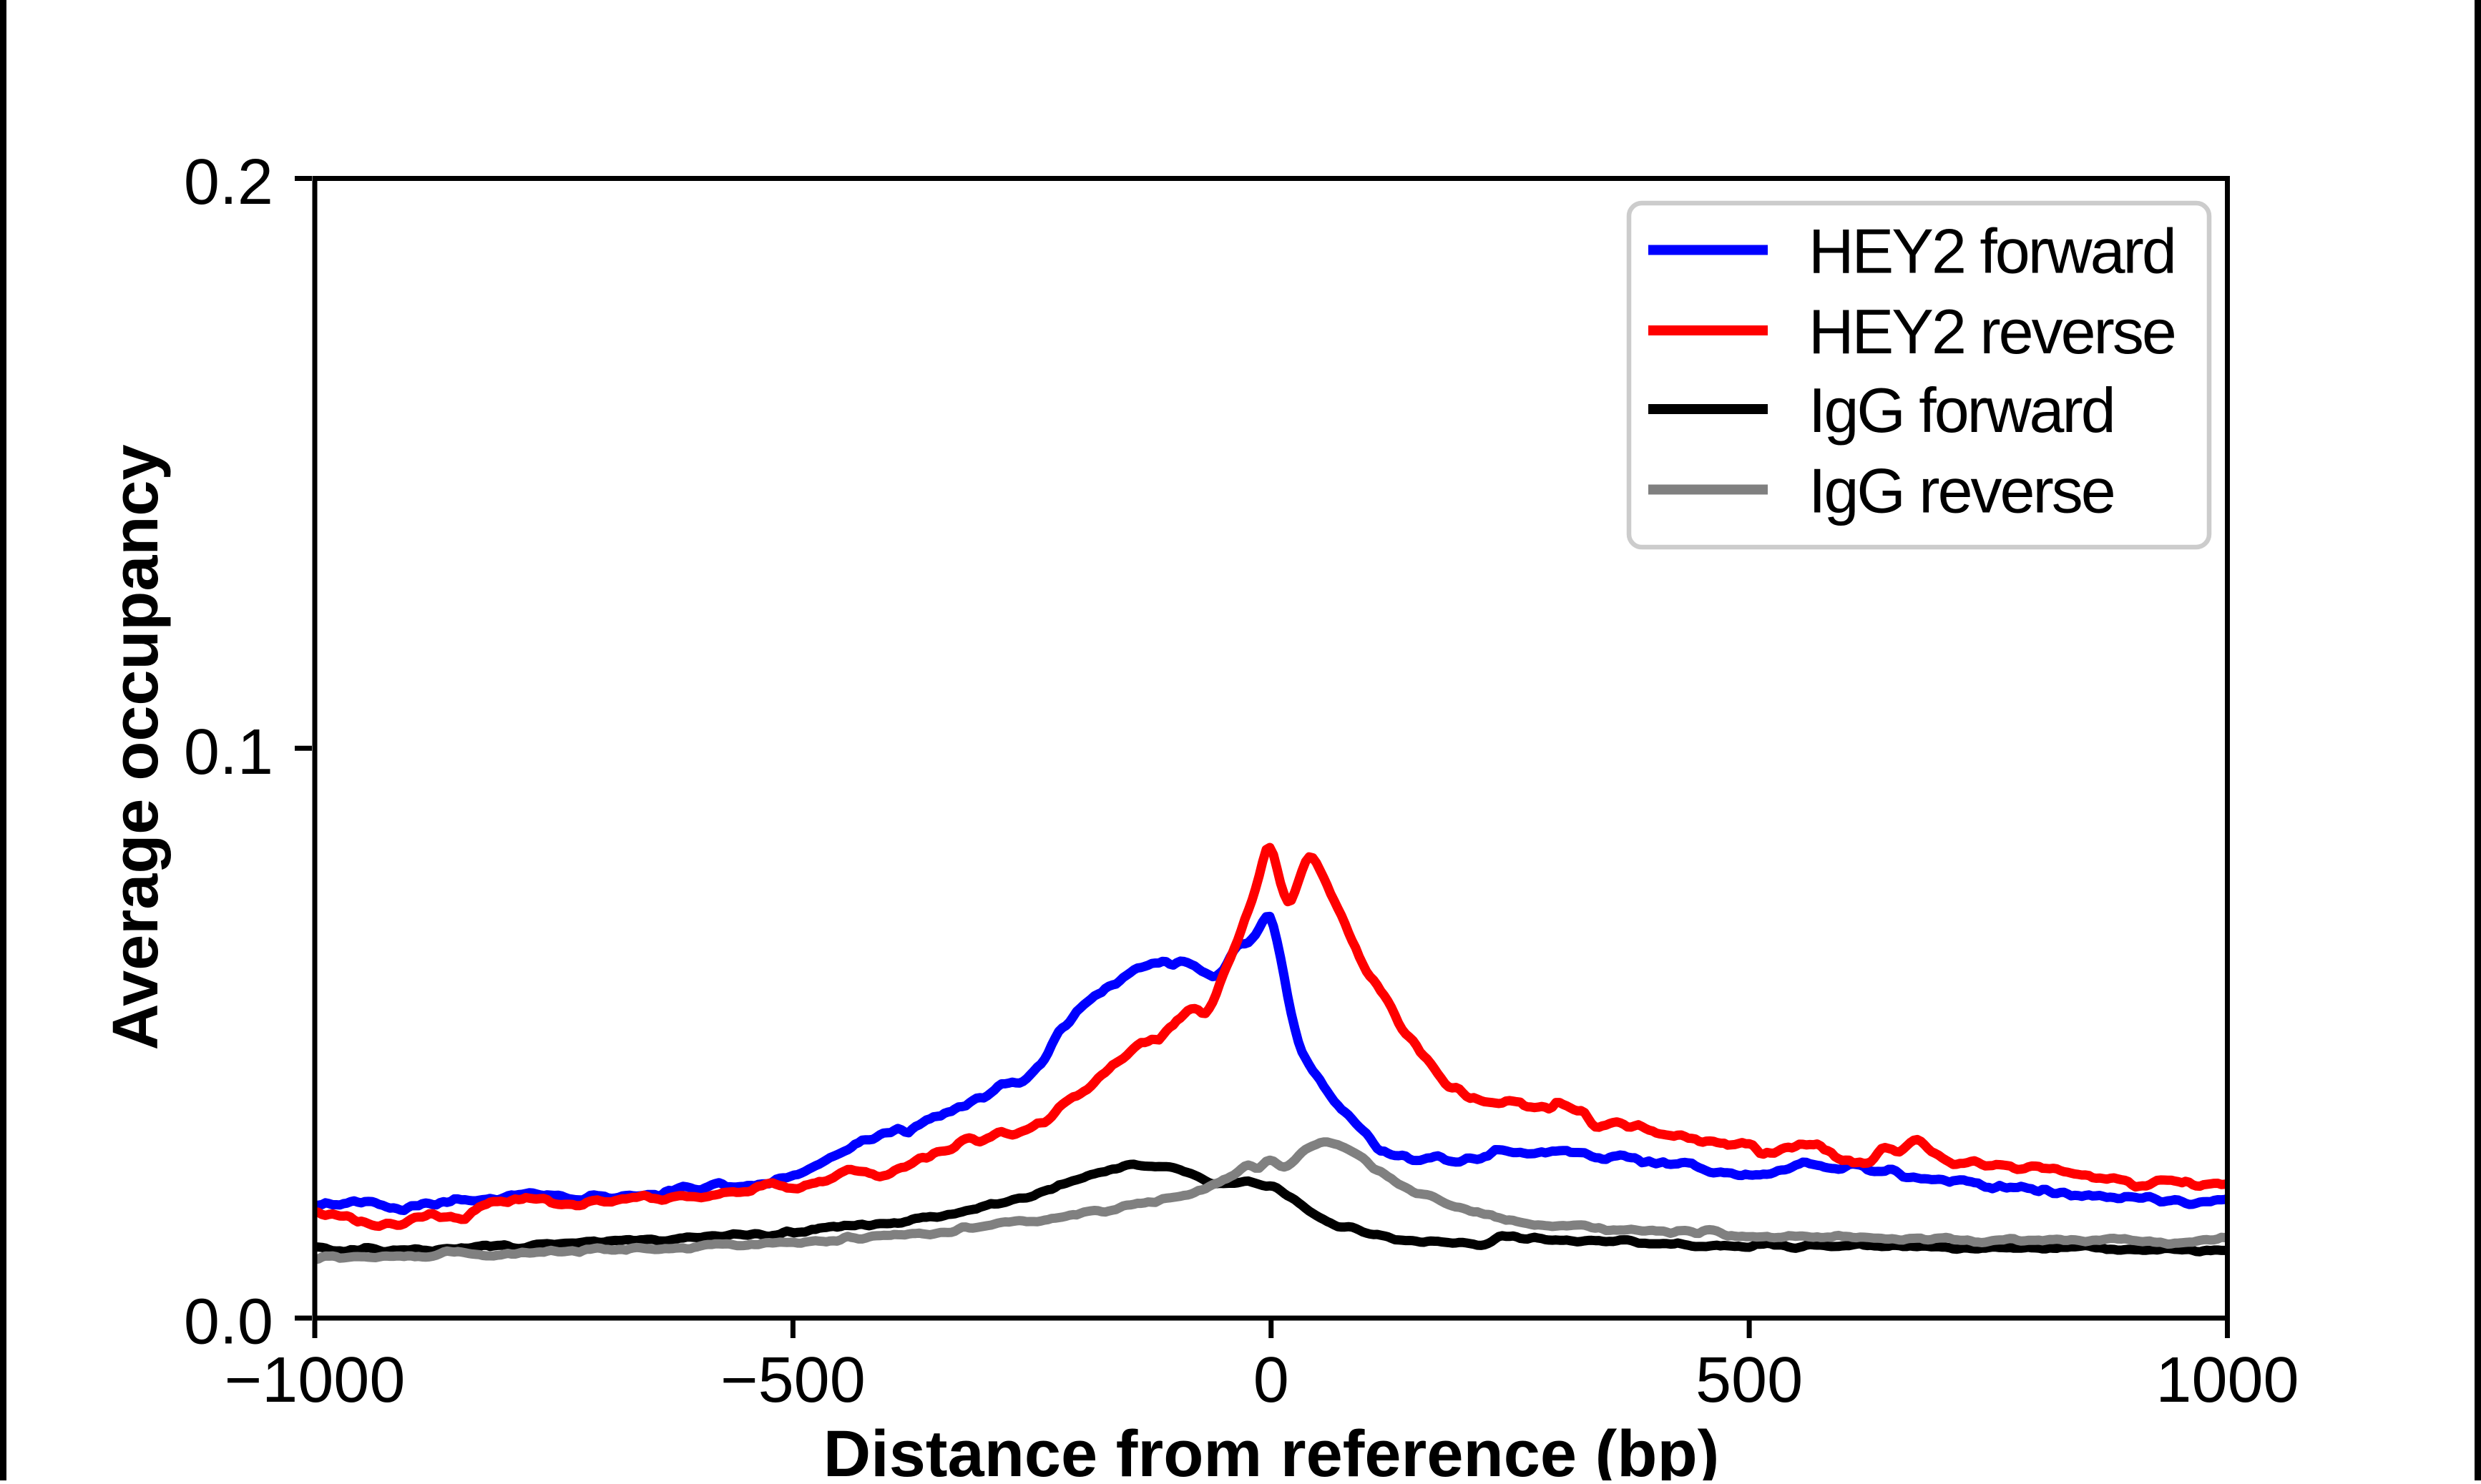 Image resolution: width=2481 pixels, height=1484 pixels. What do you see at coordinates (1962, 491) in the screenshot?
I see `svg-text: IgG reverse` at bounding box center [1962, 491].